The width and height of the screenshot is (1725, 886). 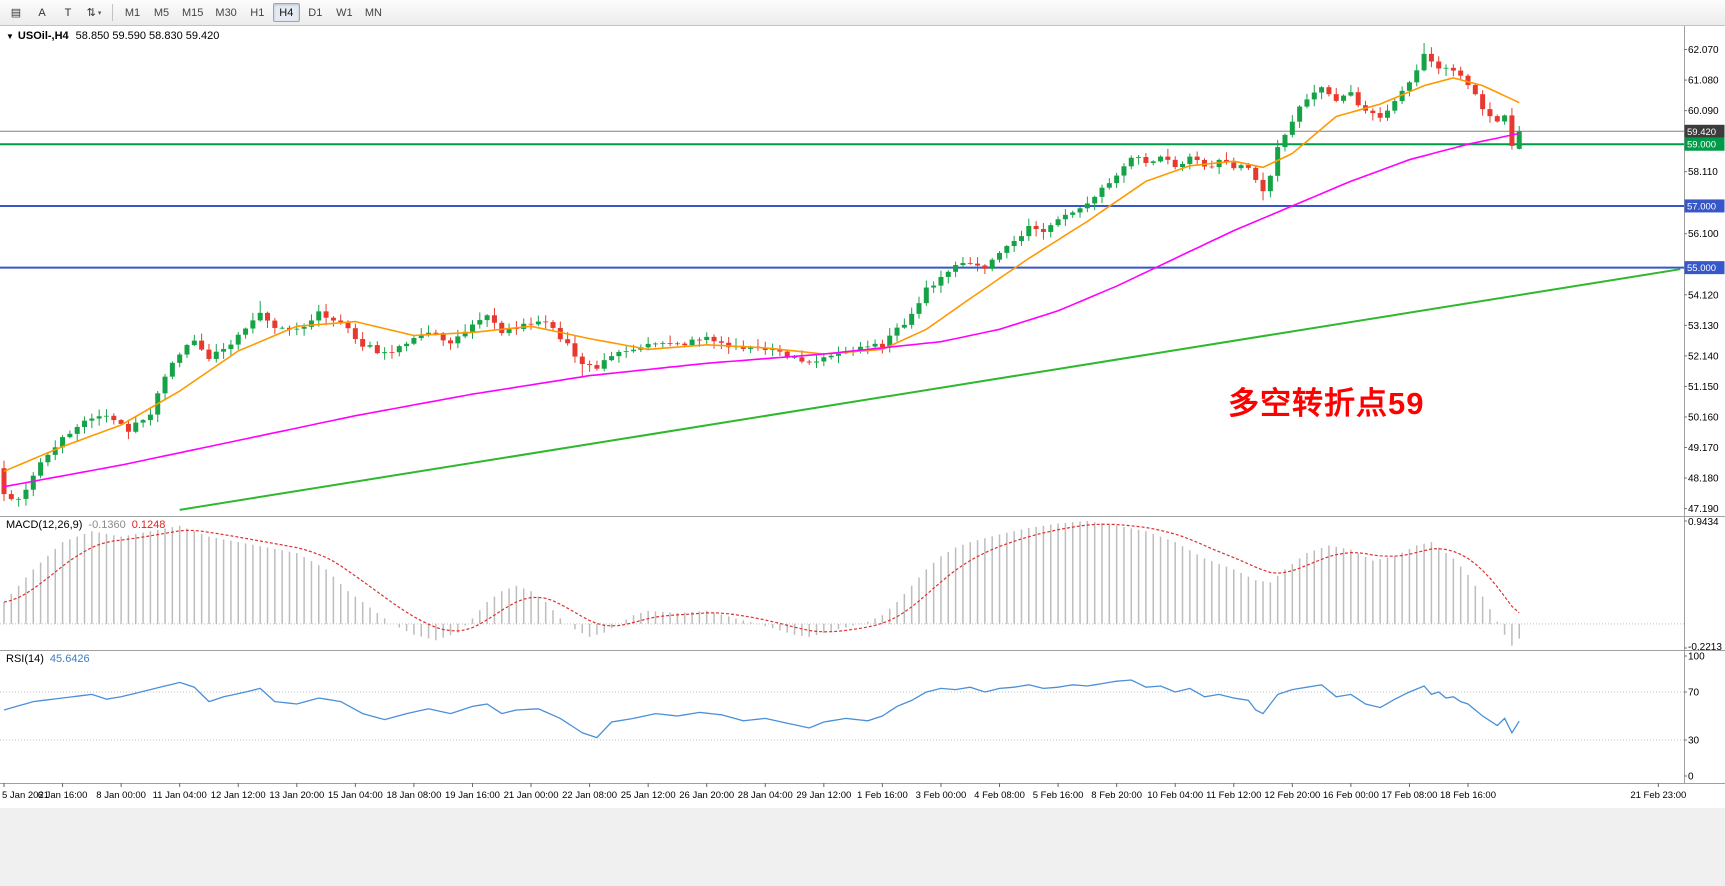 I want to click on svg-text: 8 Jan 00:00, so click(x=121, y=795).